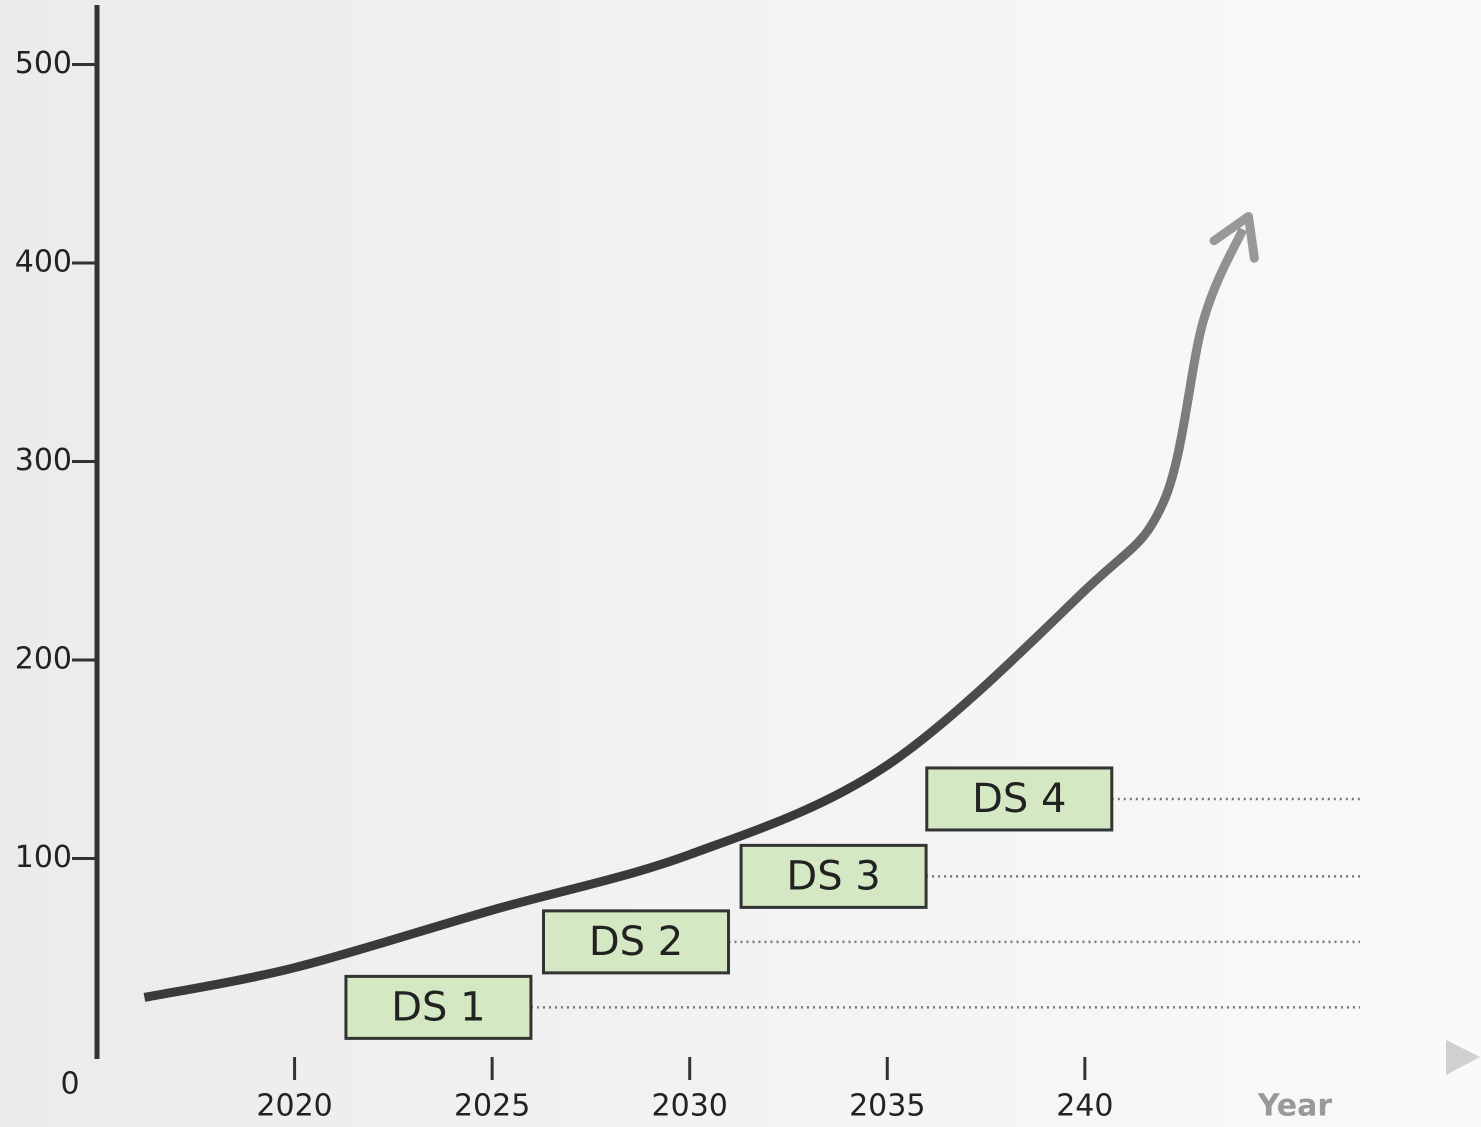 The image size is (1481, 1127). Describe the element at coordinates (43, 63) in the screenshot. I see `y-tick-label: 500` at that location.